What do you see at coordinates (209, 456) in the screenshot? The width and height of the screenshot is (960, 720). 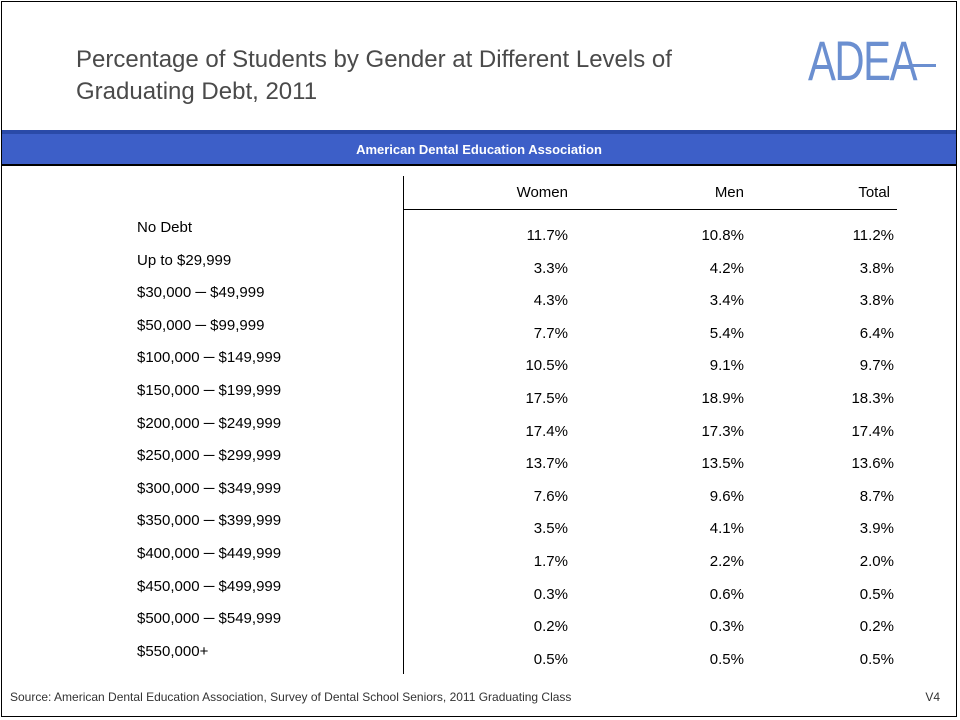 I see `row-label: $250,000 ─ $299,999` at bounding box center [209, 456].